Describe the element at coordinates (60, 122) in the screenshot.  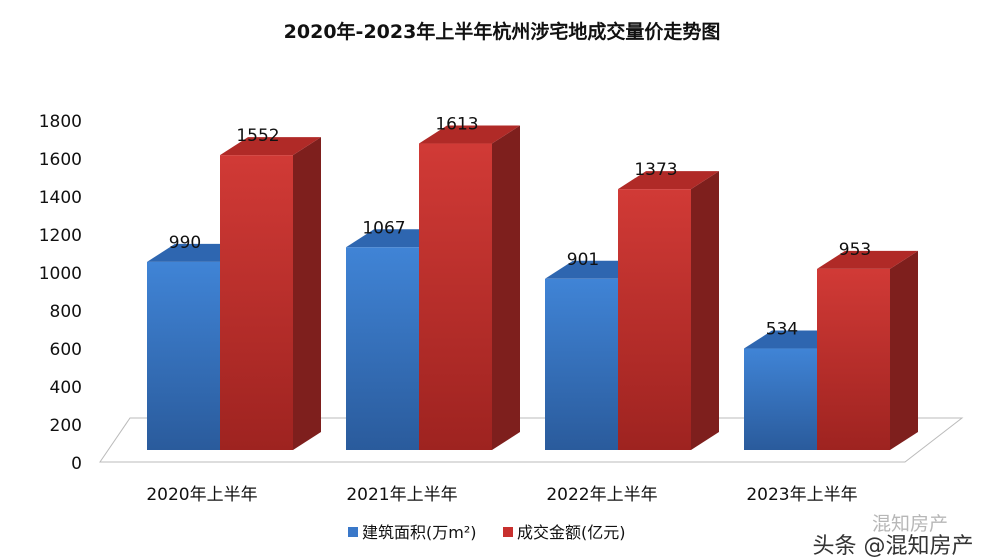
I see `y-tick-label: 1800` at that location.